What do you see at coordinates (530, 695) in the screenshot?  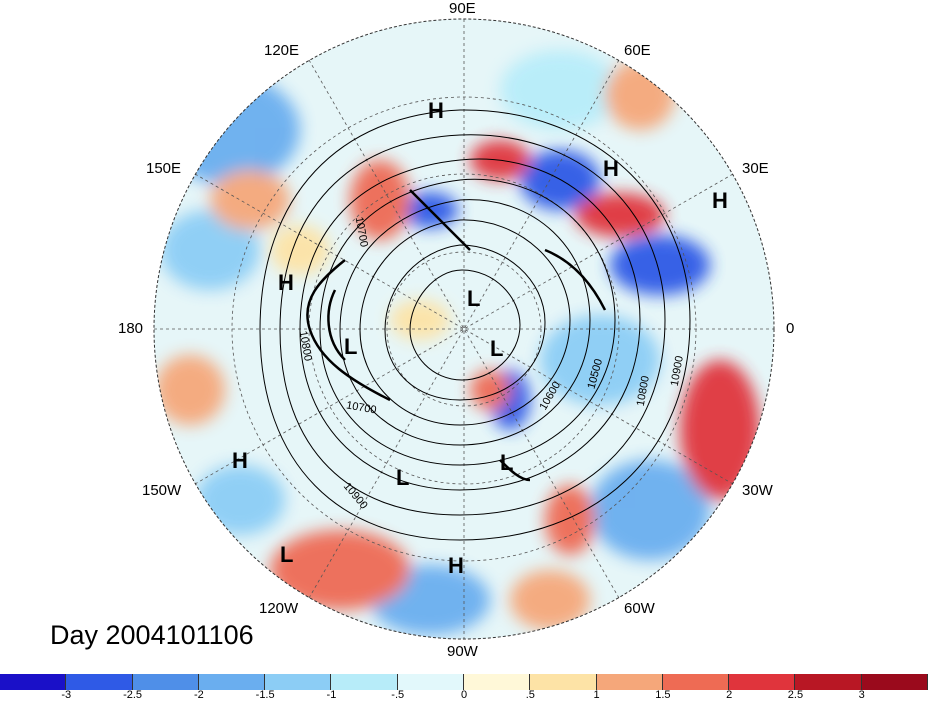 I see `colorbar-tick-label: .5` at bounding box center [530, 695].